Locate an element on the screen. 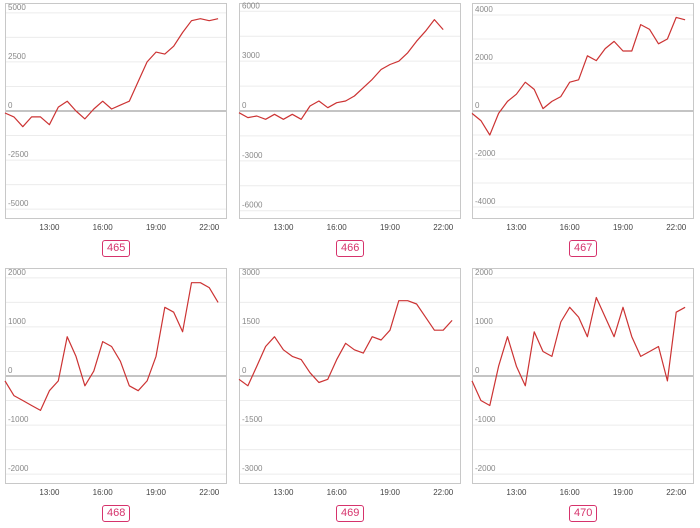 Image resolution: width=700 pixels, height=528 pixels. y-tick-label: 2500 is located at coordinates (17, 56).